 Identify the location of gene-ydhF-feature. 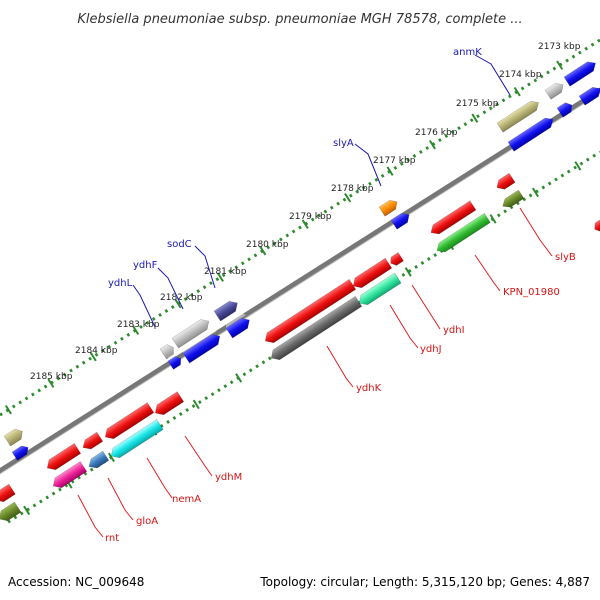
(191, 331).